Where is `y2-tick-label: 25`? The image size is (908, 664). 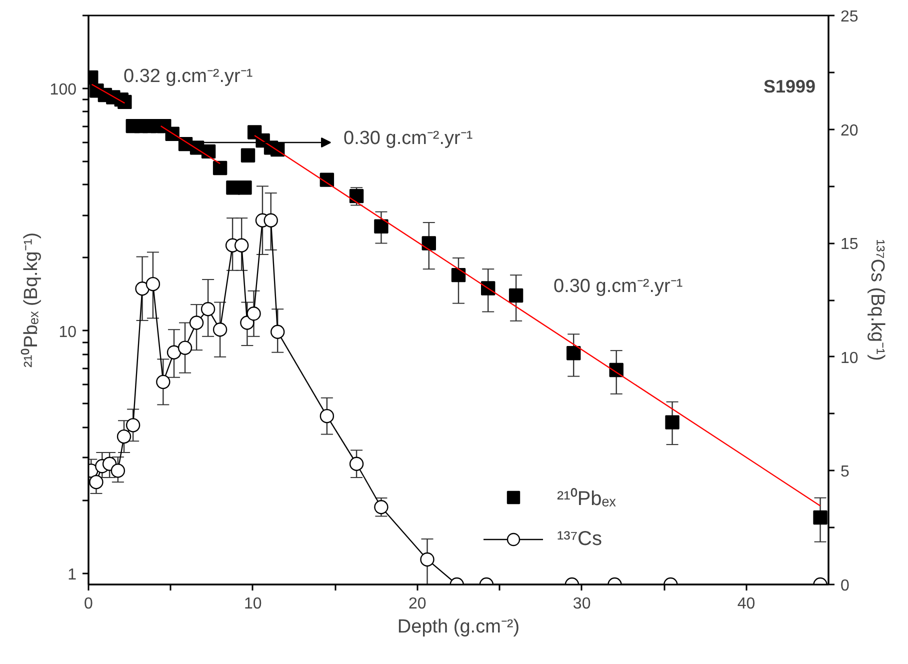 y2-tick-label: 25 is located at coordinates (849, 17).